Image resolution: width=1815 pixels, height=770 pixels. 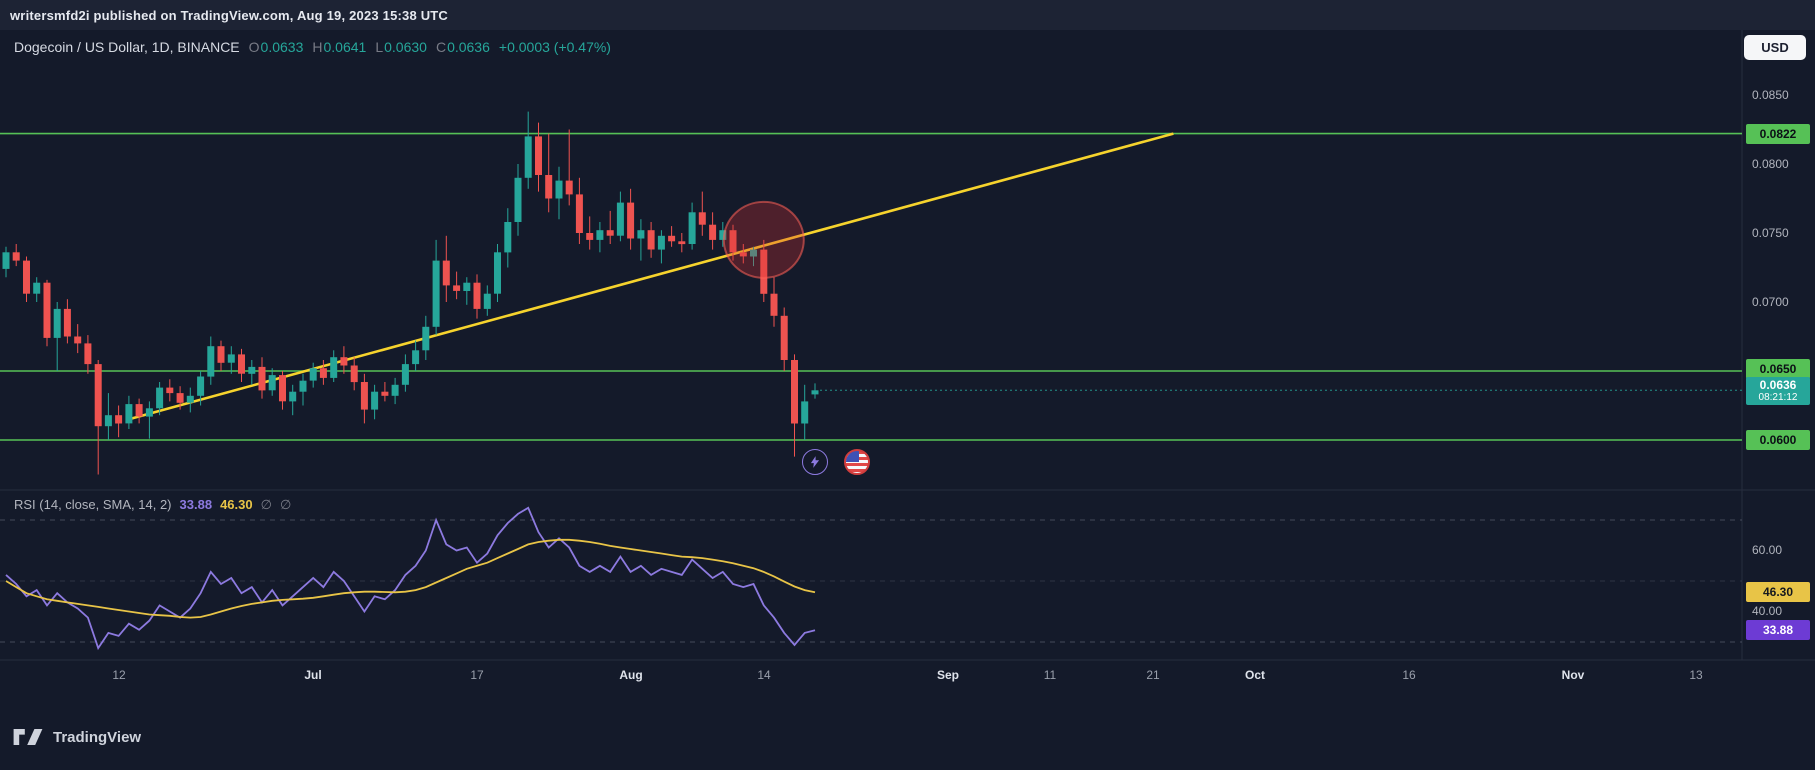 What do you see at coordinates (631, 675) in the screenshot?
I see `time-axis-label: Aug` at bounding box center [631, 675].